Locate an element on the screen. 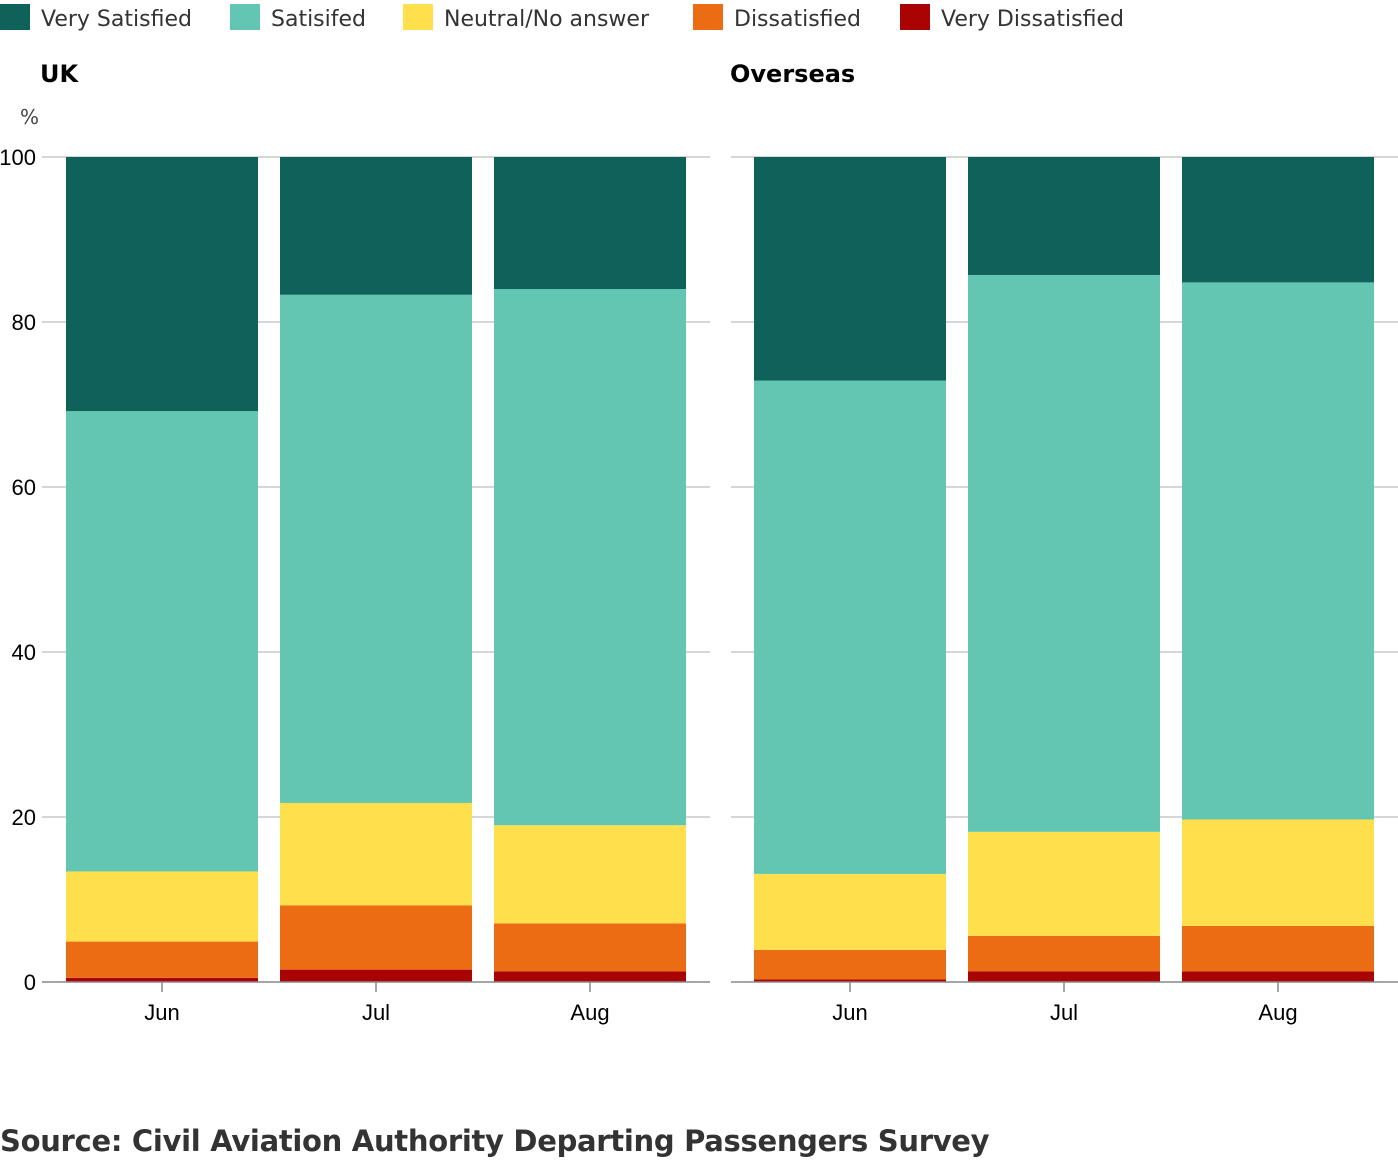 This screenshot has width=1398, height=1166. legend-label-very-dissatisfied: Very Dissatisfied is located at coordinates (1032, 19).